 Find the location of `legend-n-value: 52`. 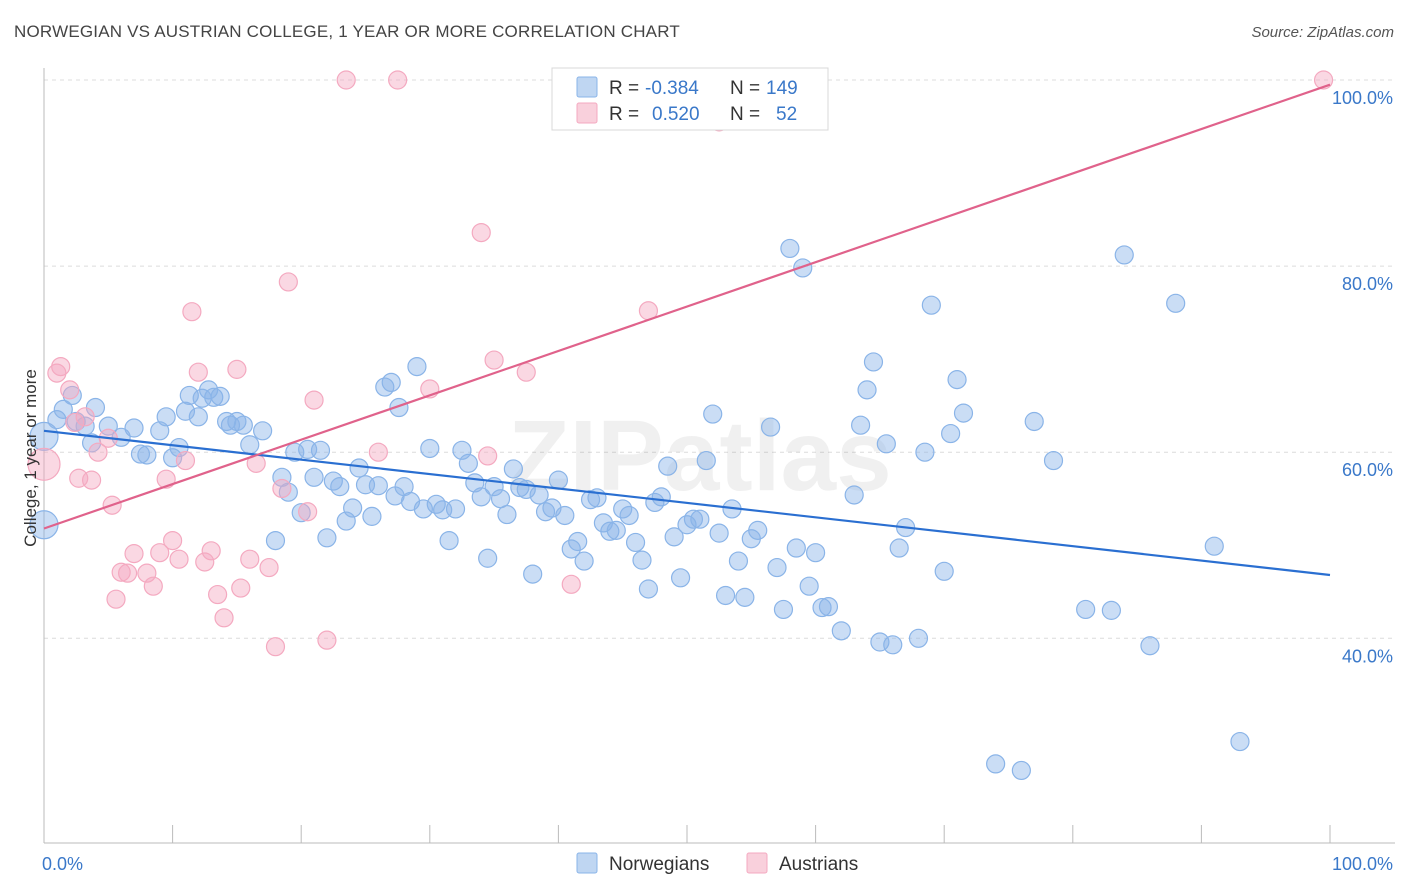

legend-n-value: 52 is located at coordinates (786, 114).